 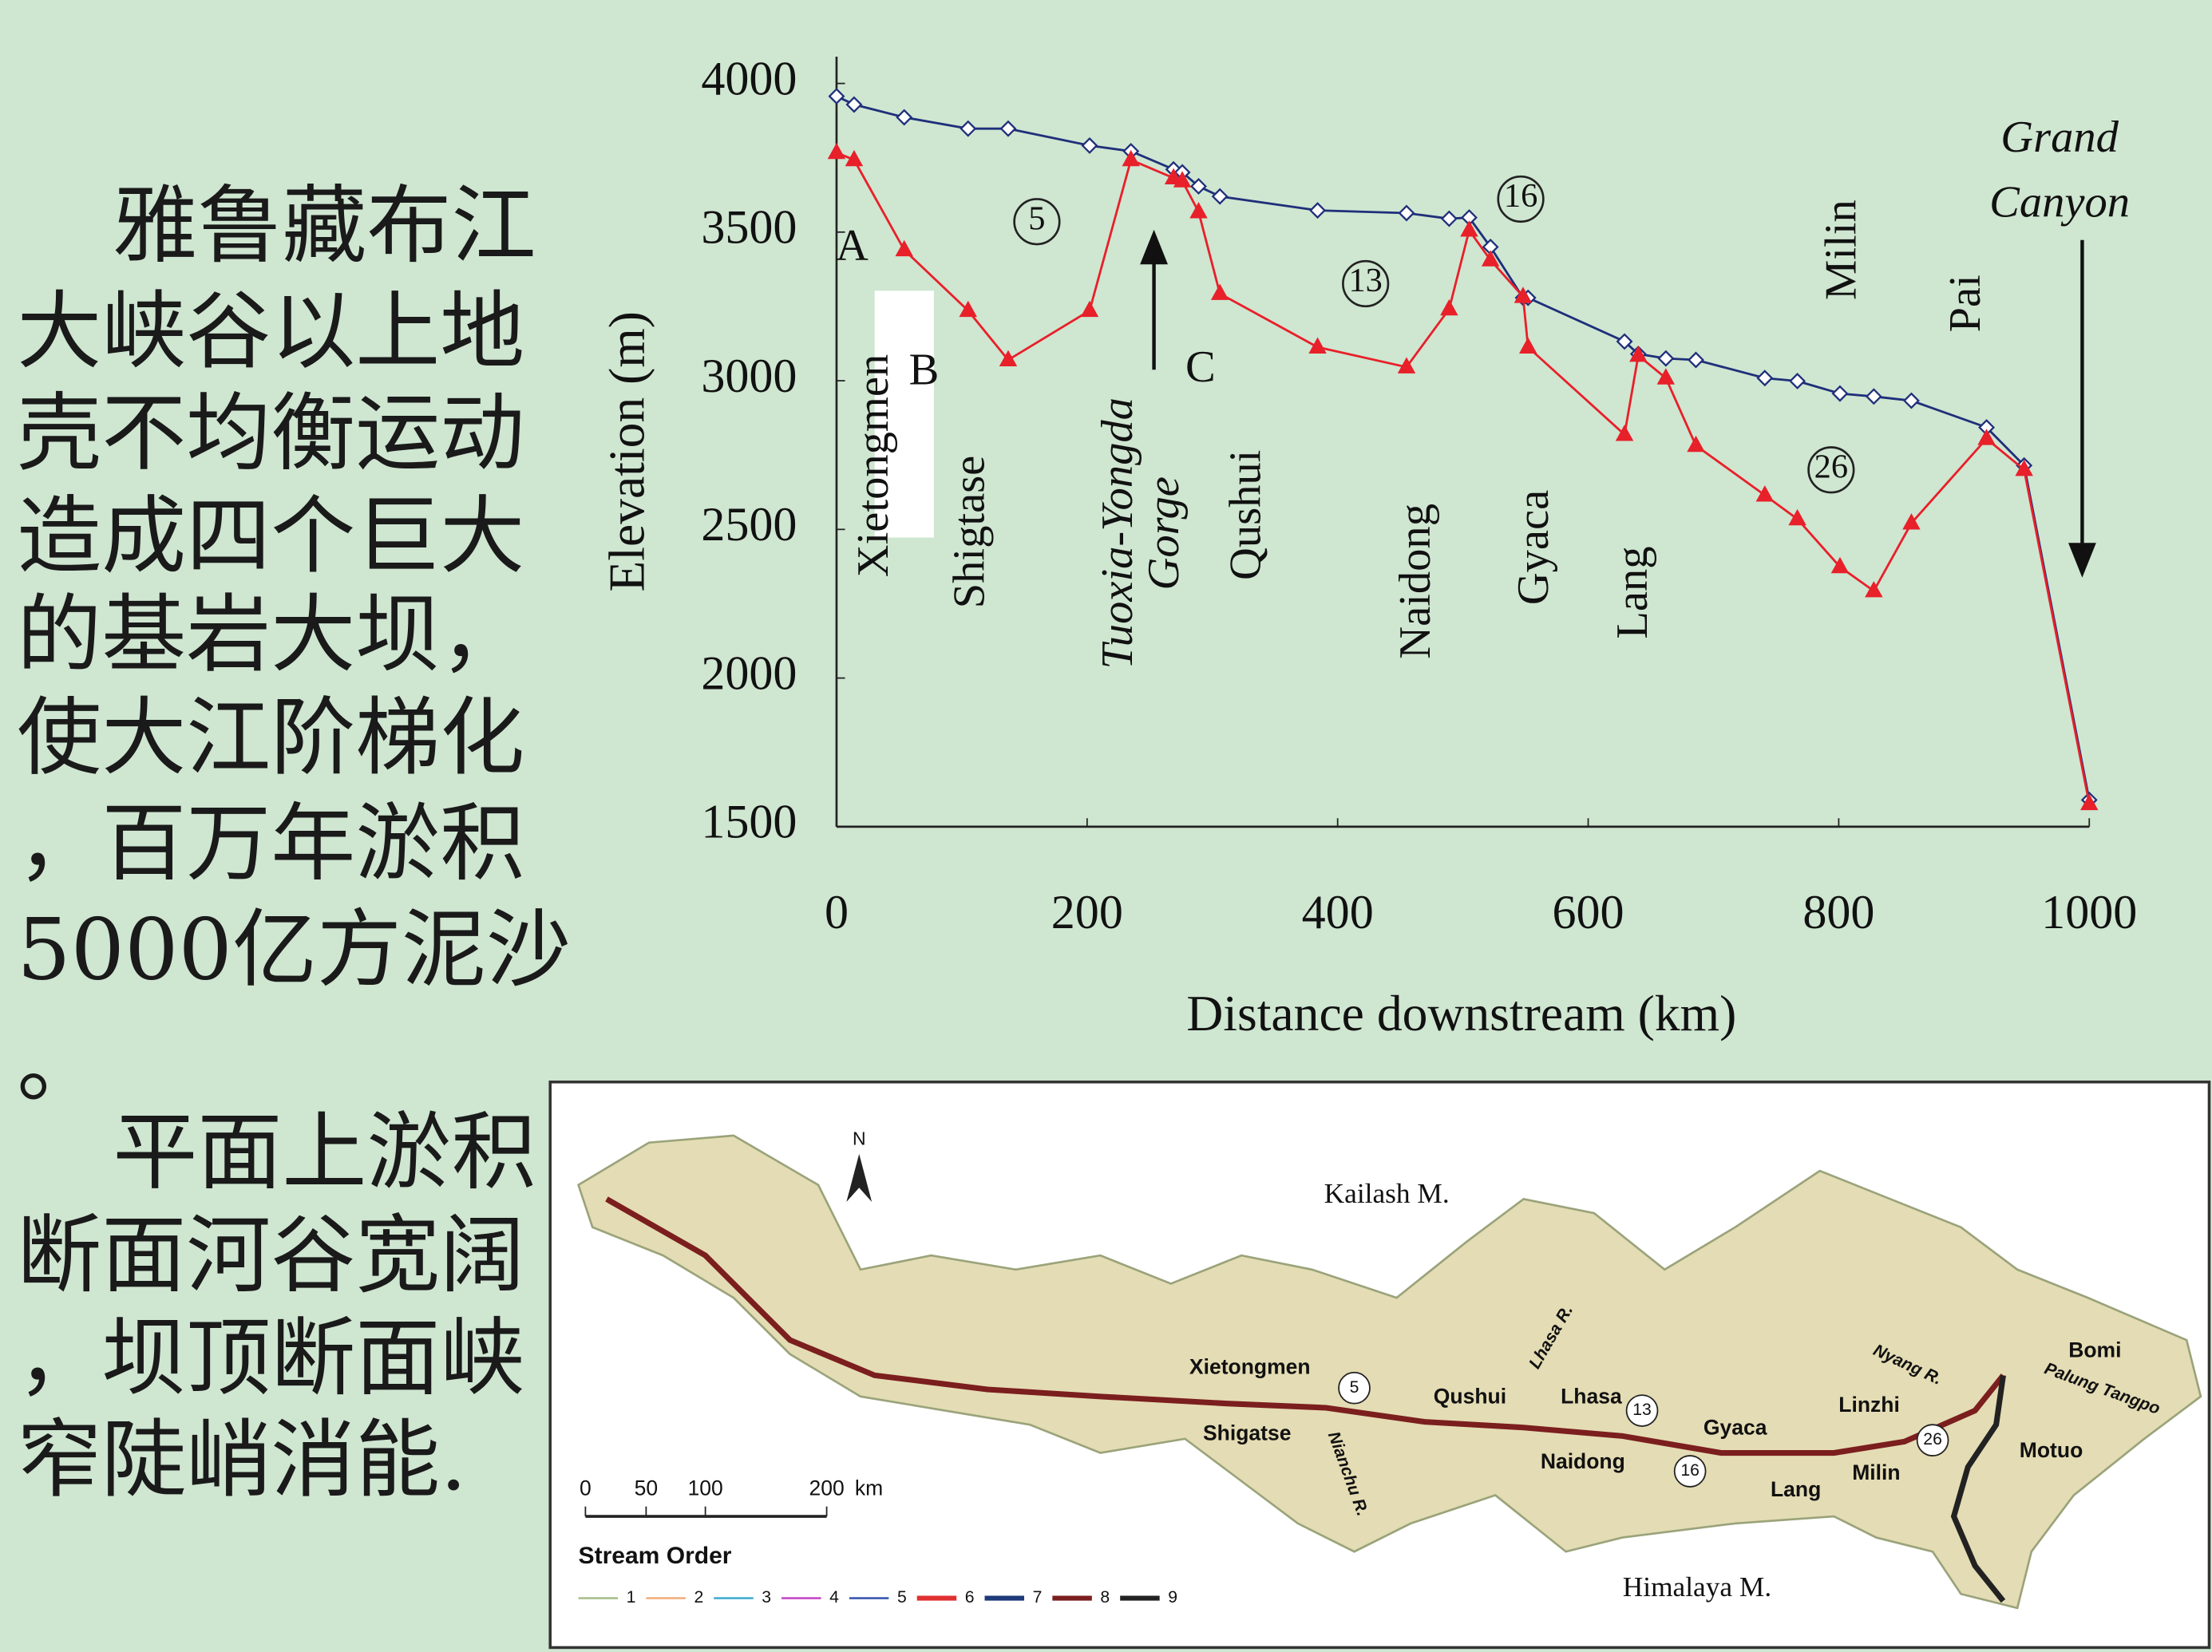 What do you see at coordinates (1965, 303) in the screenshot?
I see `annotation: Pai` at bounding box center [1965, 303].